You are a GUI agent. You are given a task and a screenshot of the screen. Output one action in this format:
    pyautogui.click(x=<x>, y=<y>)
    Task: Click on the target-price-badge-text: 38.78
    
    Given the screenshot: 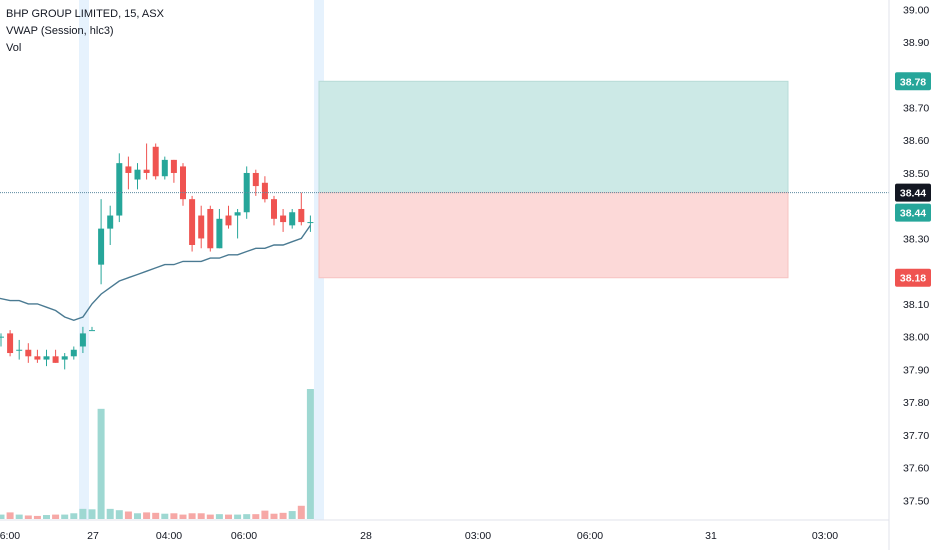 What is the action you would take?
    pyautogui.click(x=913, y=82)
    